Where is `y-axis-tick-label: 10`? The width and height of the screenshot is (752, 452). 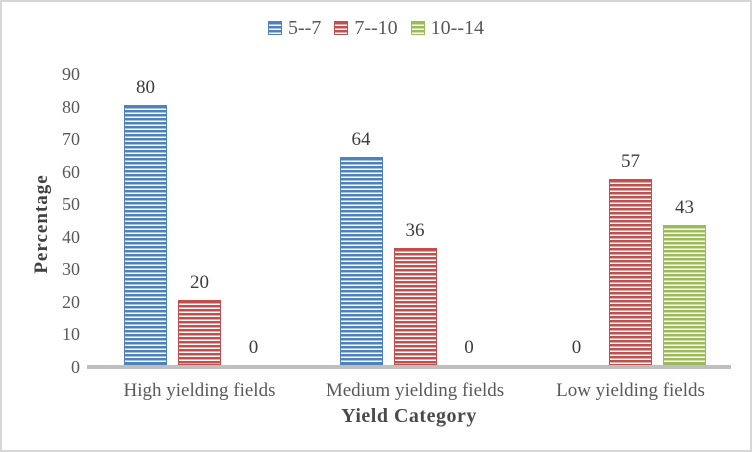 y-axis-tick-label: 10 is located at coordinates (71, 334).